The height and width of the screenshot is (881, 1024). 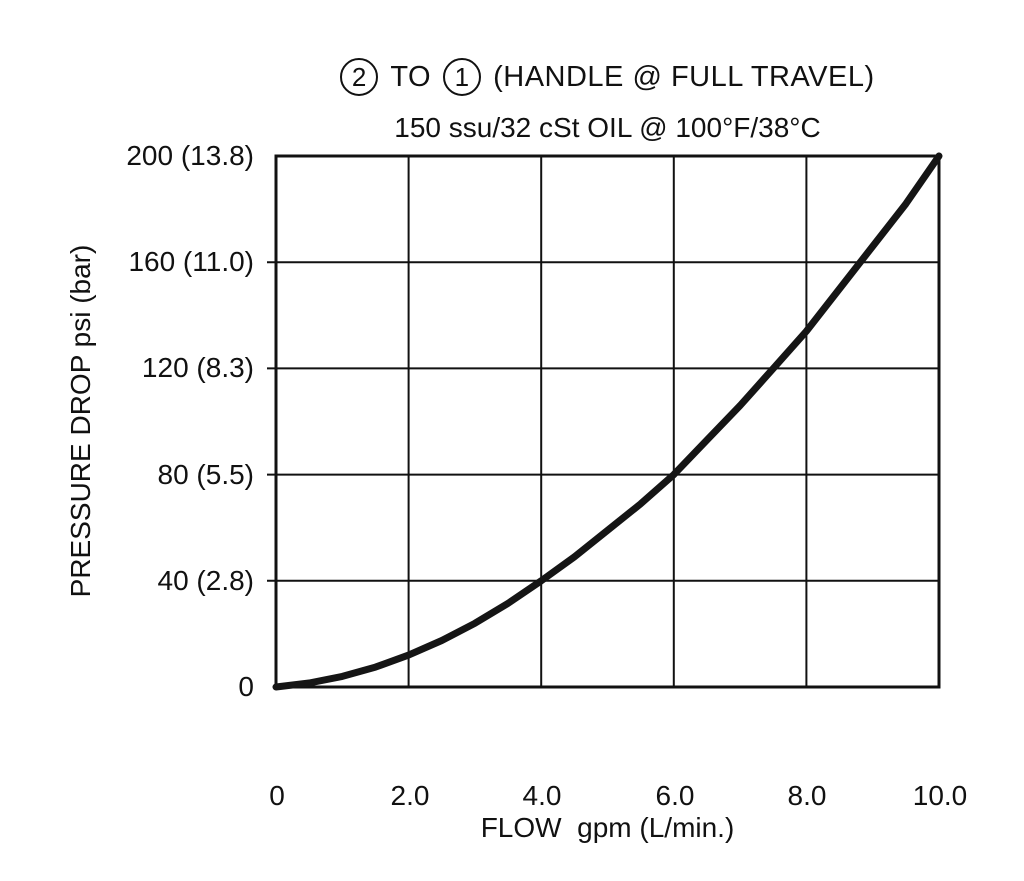 I want to click on y-tick-80: 80 (5.5), so click(x=206, y=474).